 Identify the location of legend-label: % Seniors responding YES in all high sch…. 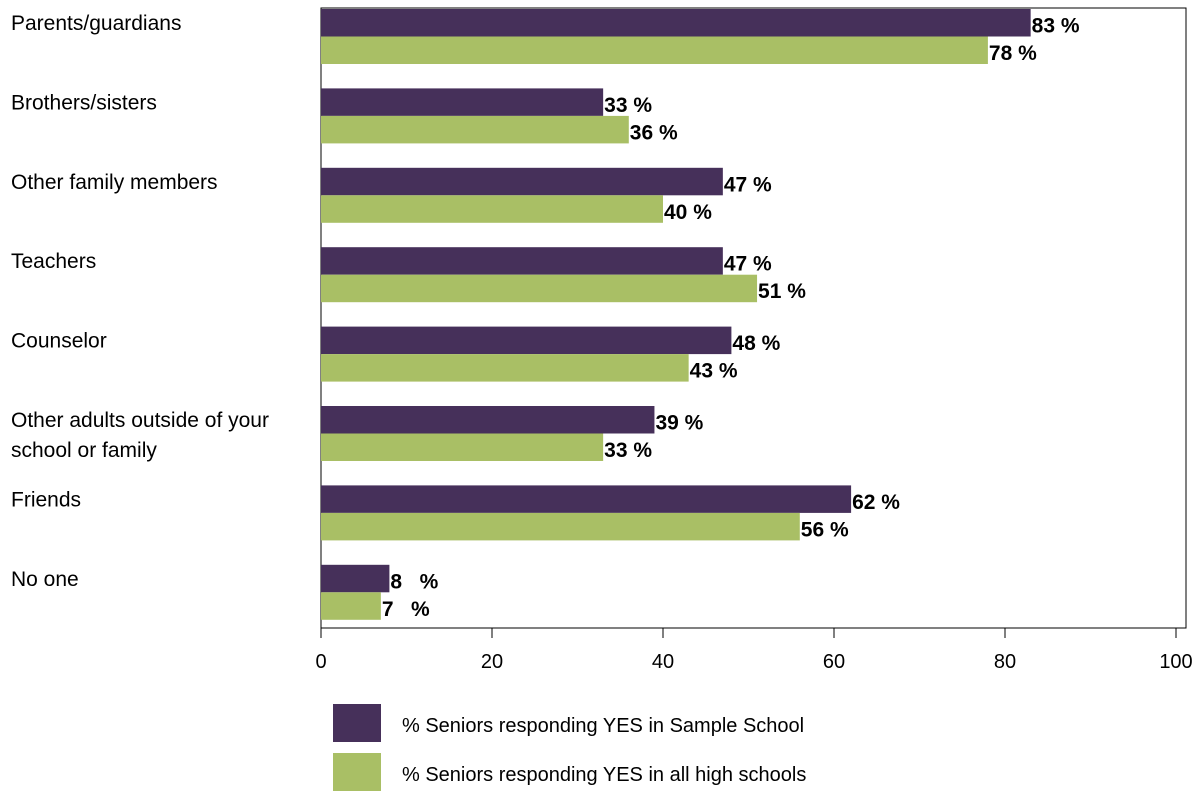
(604, 775).